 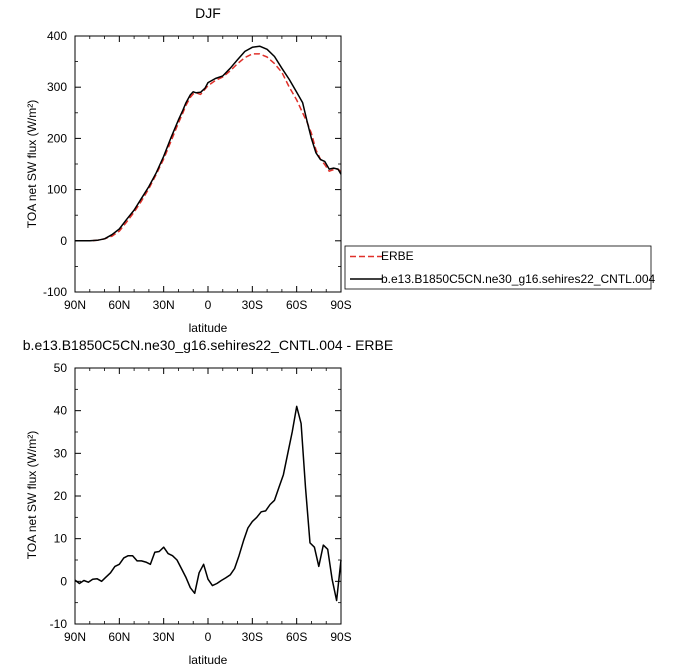 What do you see at coordinates (57, 36) in the screenshot?
I see `y-tick-label: 400` at bounding box center [57, 36].